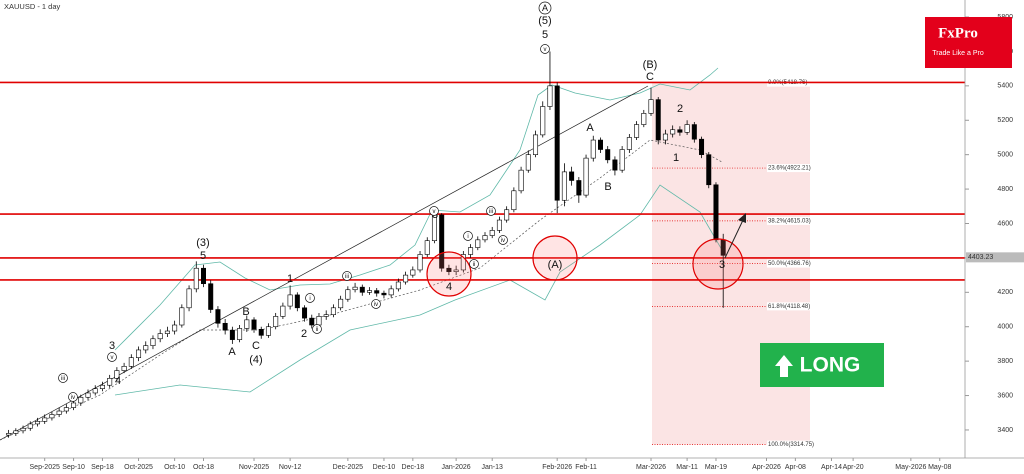  I want to click on x-tick-label: Oct-10, so click(174, 467).